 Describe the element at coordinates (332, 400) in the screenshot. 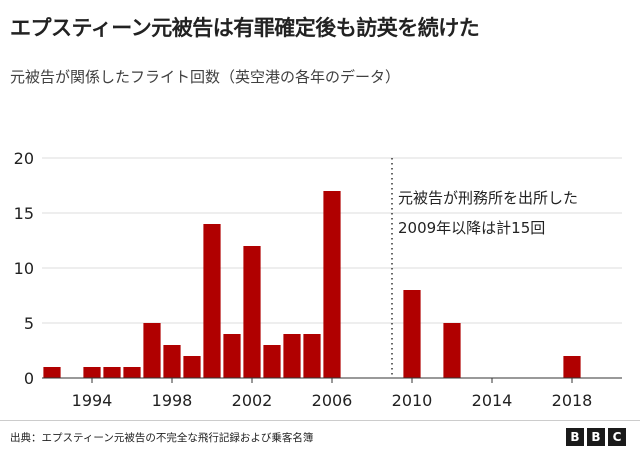

I see `x-tick-label: 2006` at that location.